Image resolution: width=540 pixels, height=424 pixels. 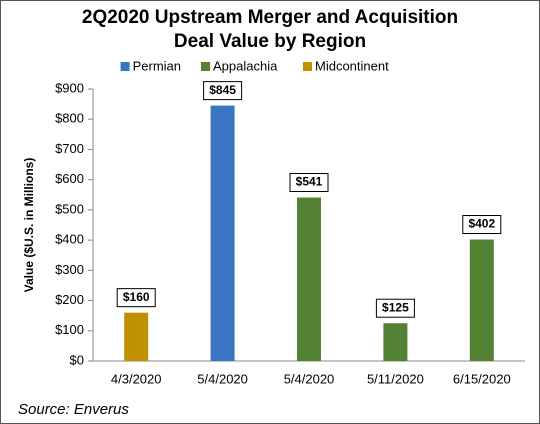 What do you see at coordinates (157, 65) in the screenshot?
I see `legend-label: Permian` at bounding box center [157, 65].